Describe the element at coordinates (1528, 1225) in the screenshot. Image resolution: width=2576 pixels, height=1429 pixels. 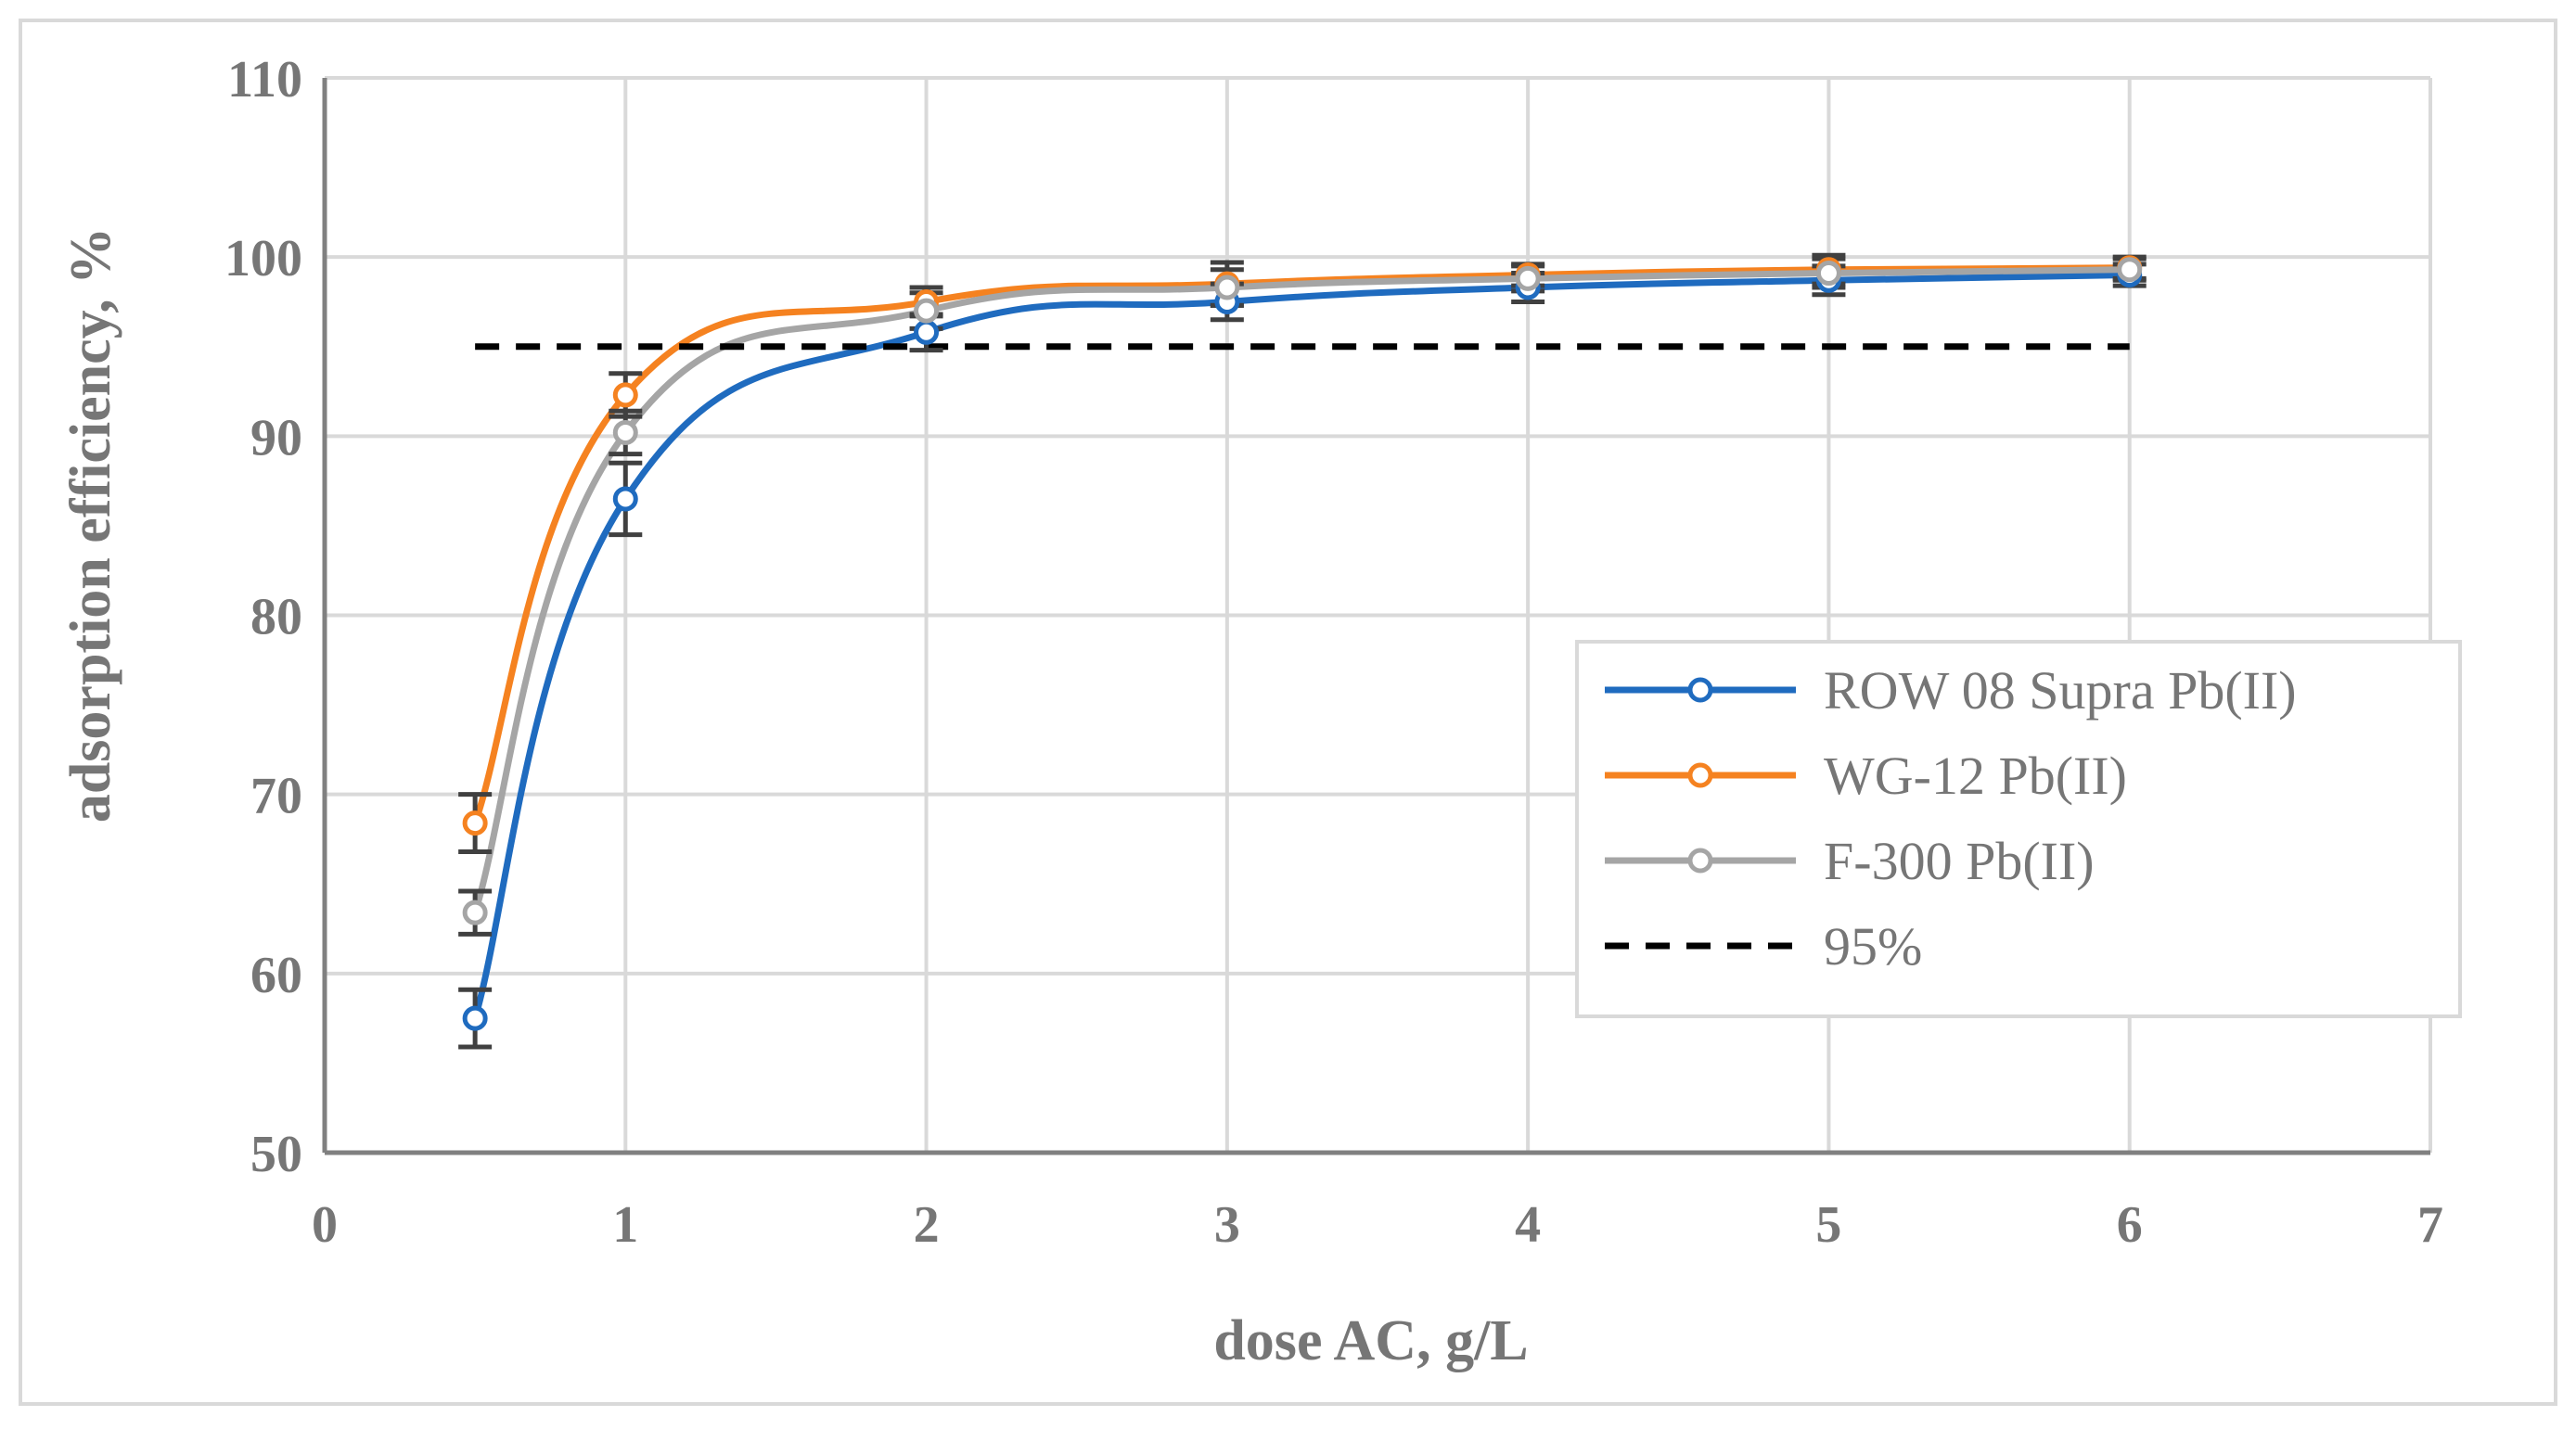
I see `x-tick-label: 4` at that location.